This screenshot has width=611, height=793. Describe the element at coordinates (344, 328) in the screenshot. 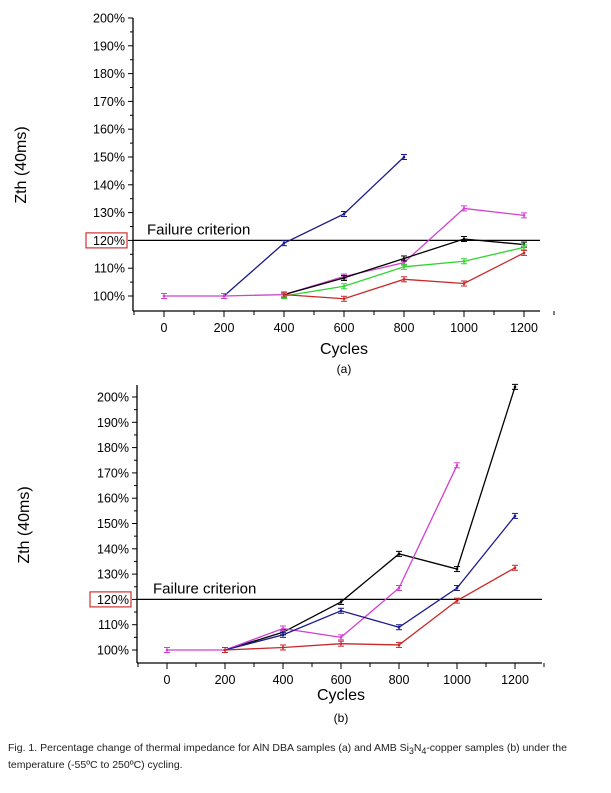

I see `x-tick-label: 600` at that location.